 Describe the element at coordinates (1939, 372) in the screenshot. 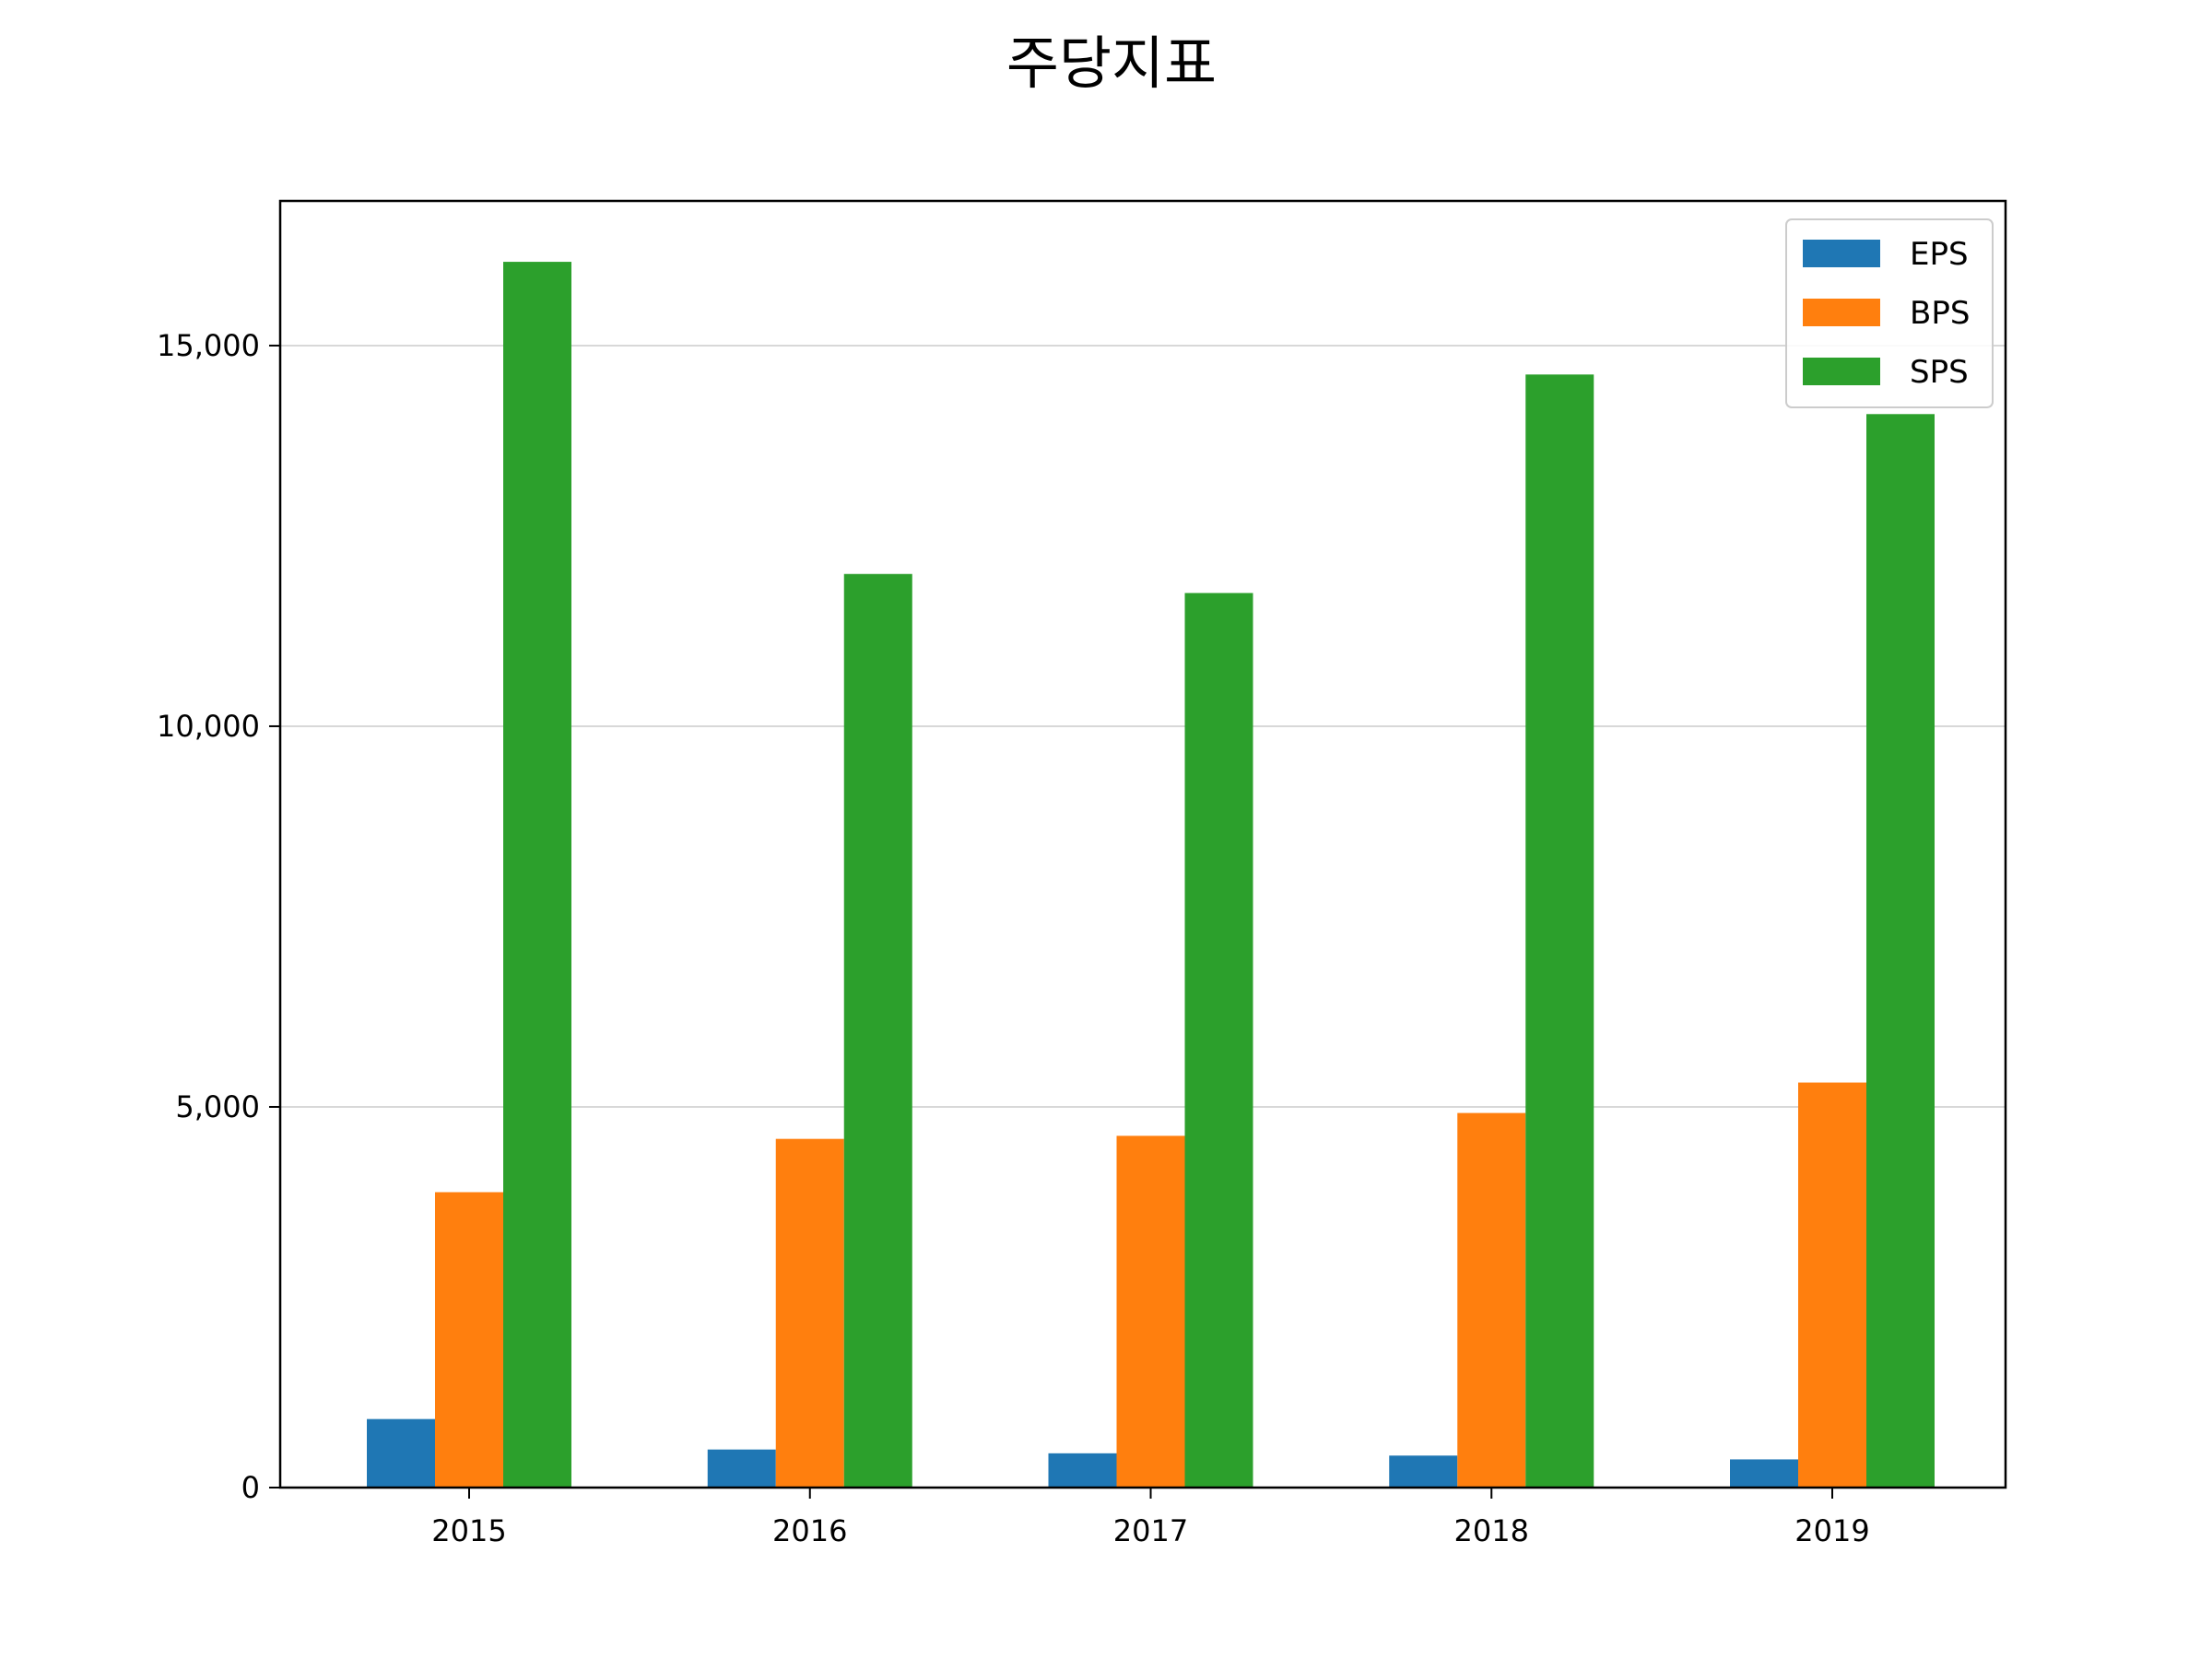

I see `legend-label-sps: SPS` at that location.